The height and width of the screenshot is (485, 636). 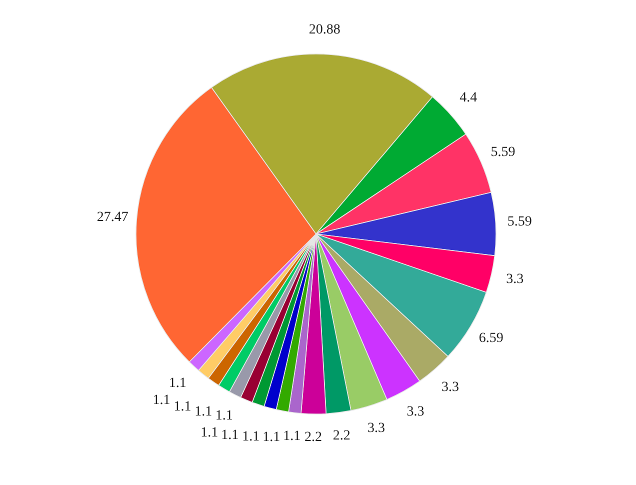 I want to click on data-label: 6.59, so click(x=491, y=338).